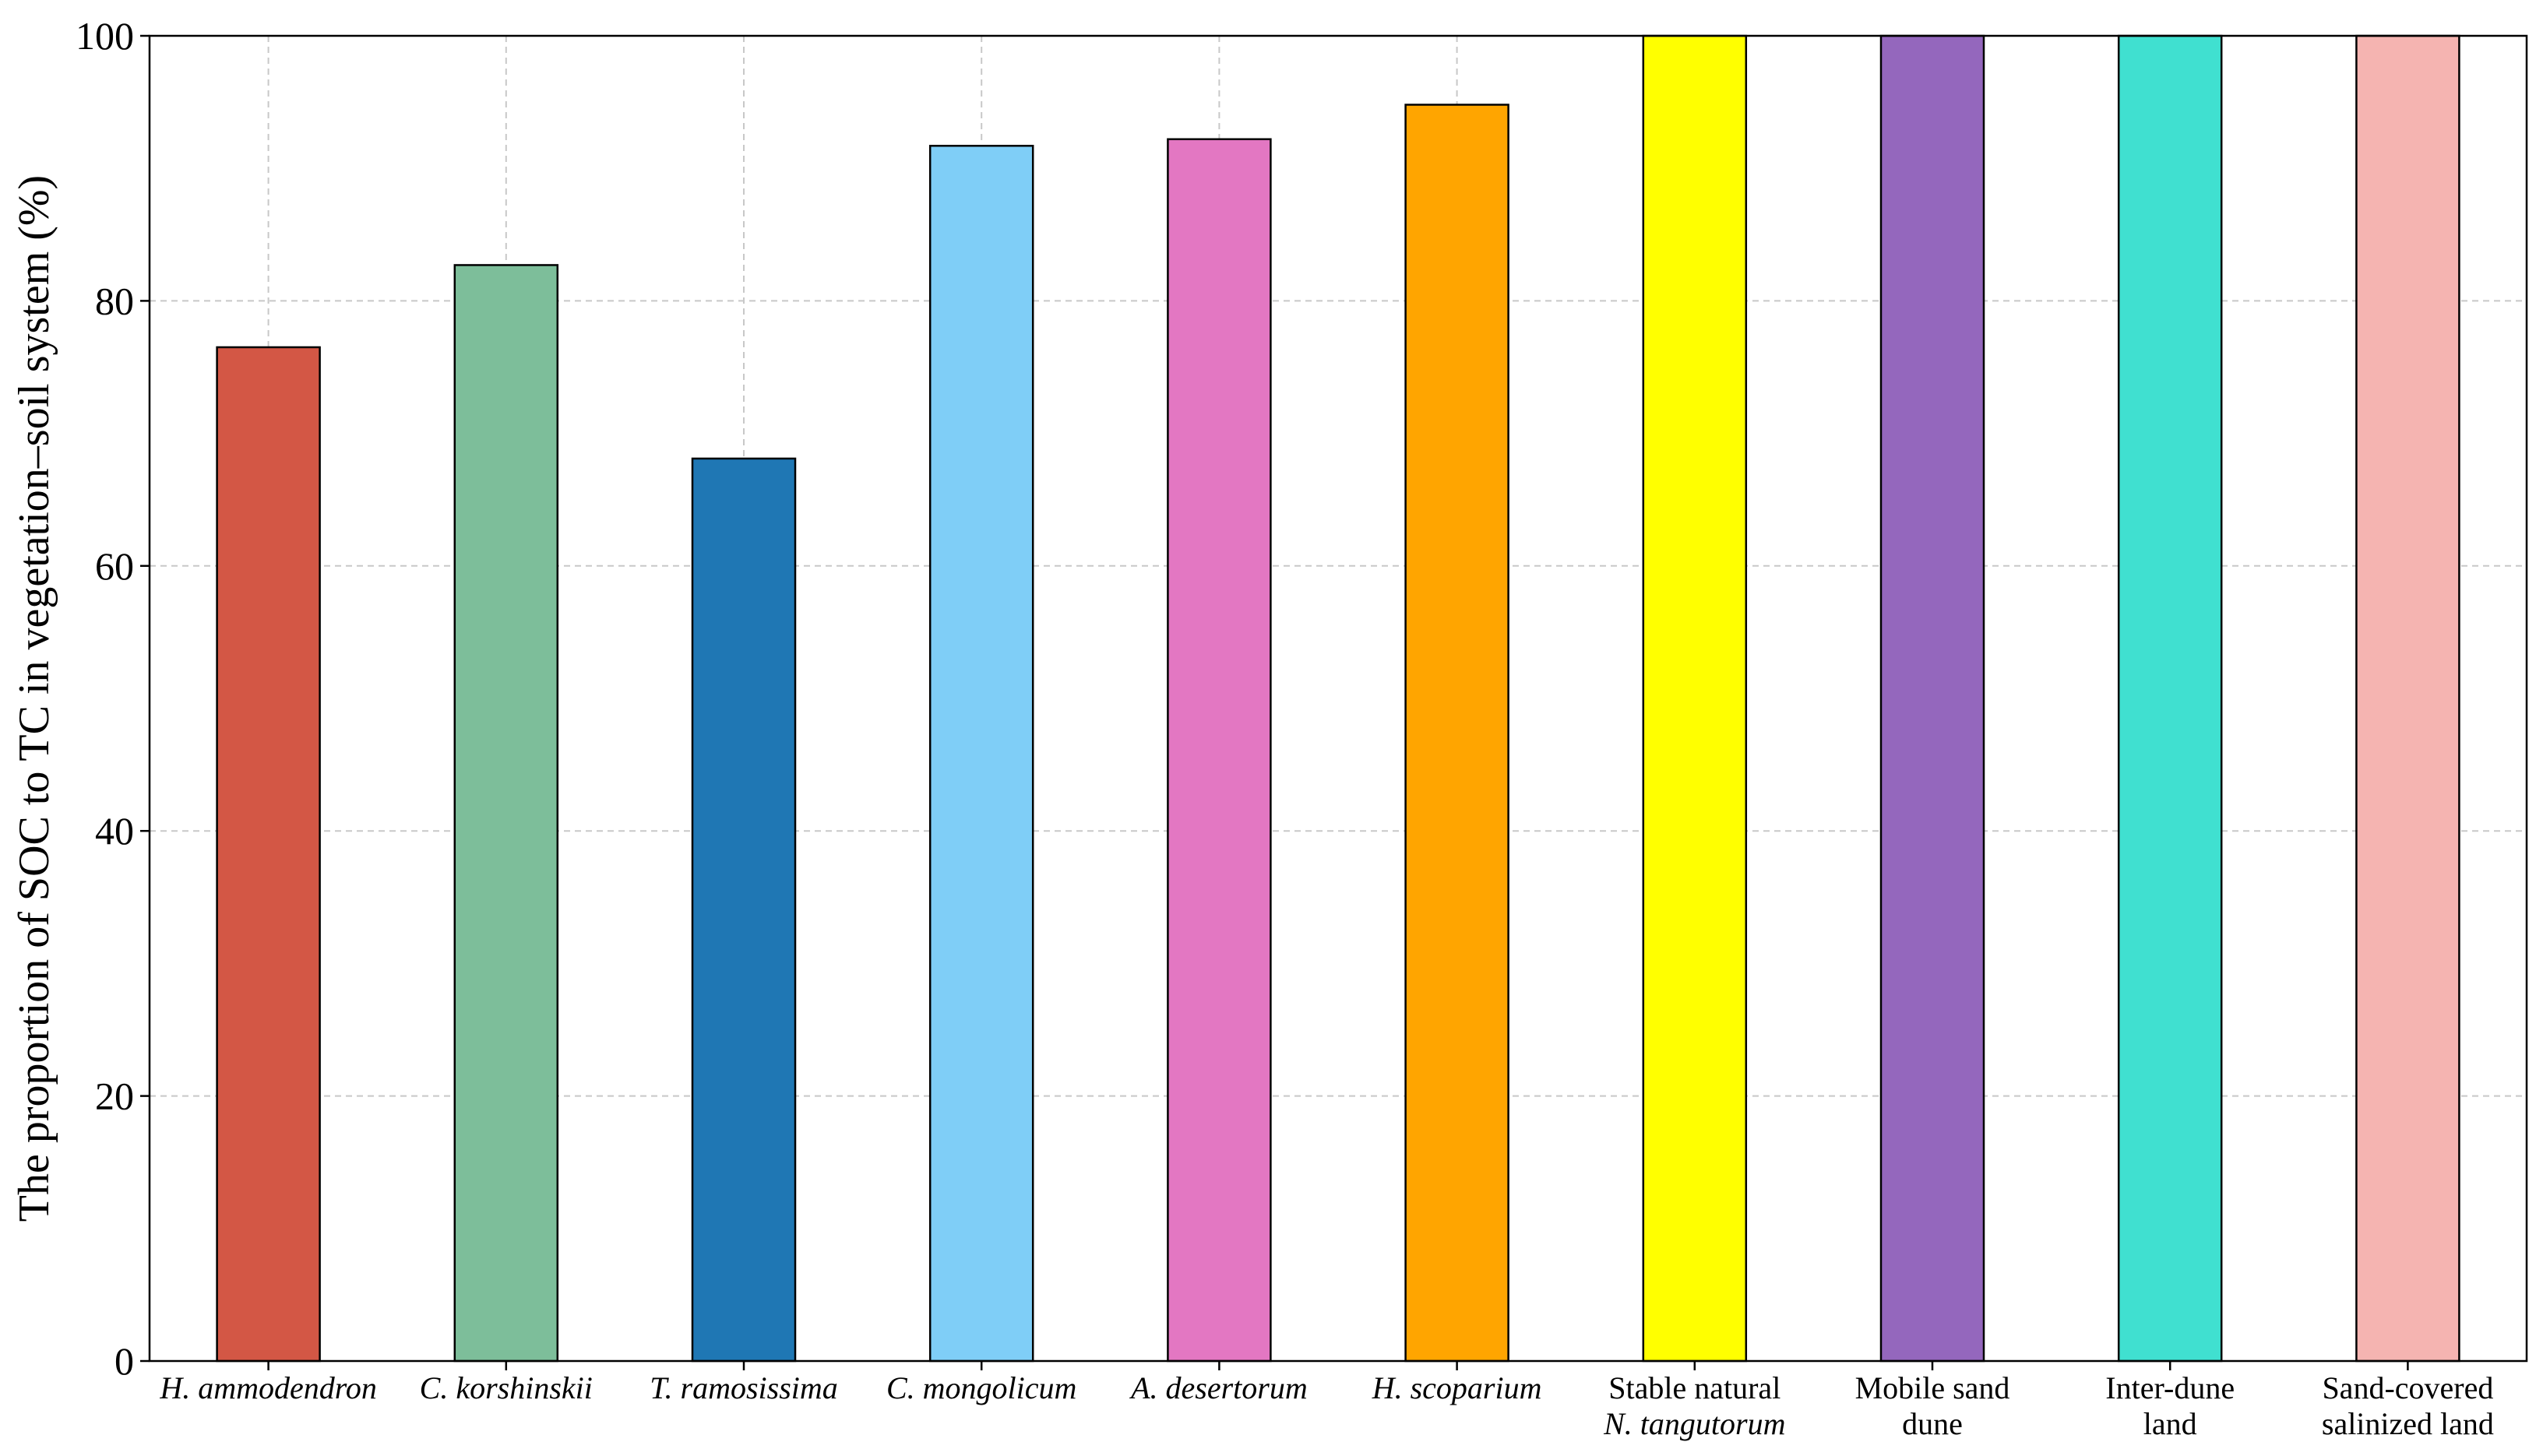 The width and height of the screenshot is (2536, 1456). Describe the element at coordinates (1694, 1423) in the screenshot. I see `x-category-label: N. tangutorum` at that location.